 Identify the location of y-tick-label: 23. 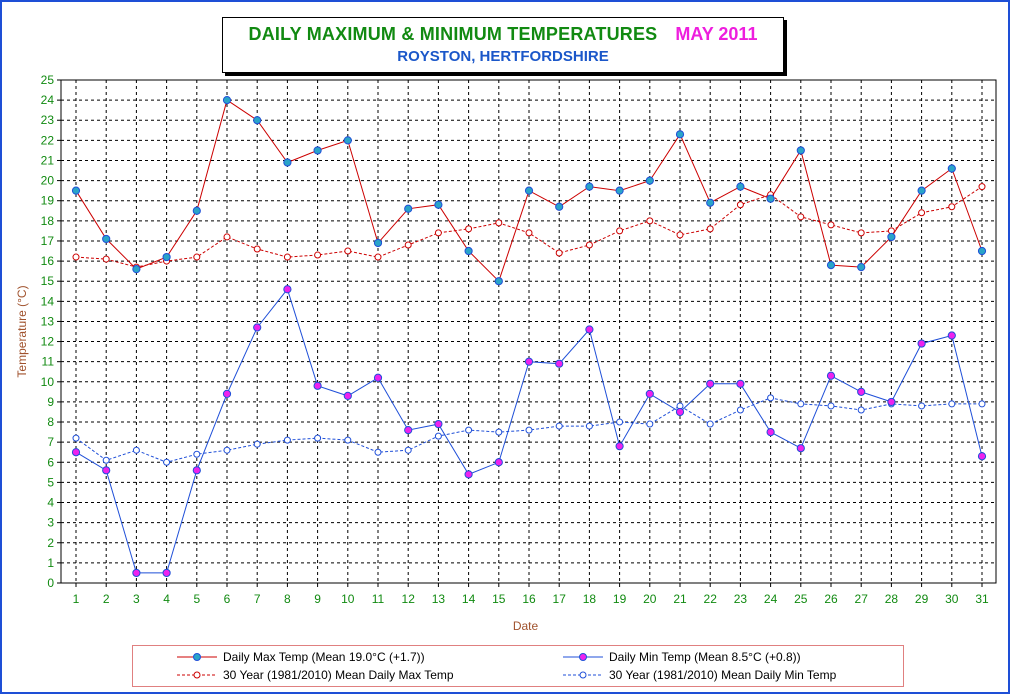
(48, 120).